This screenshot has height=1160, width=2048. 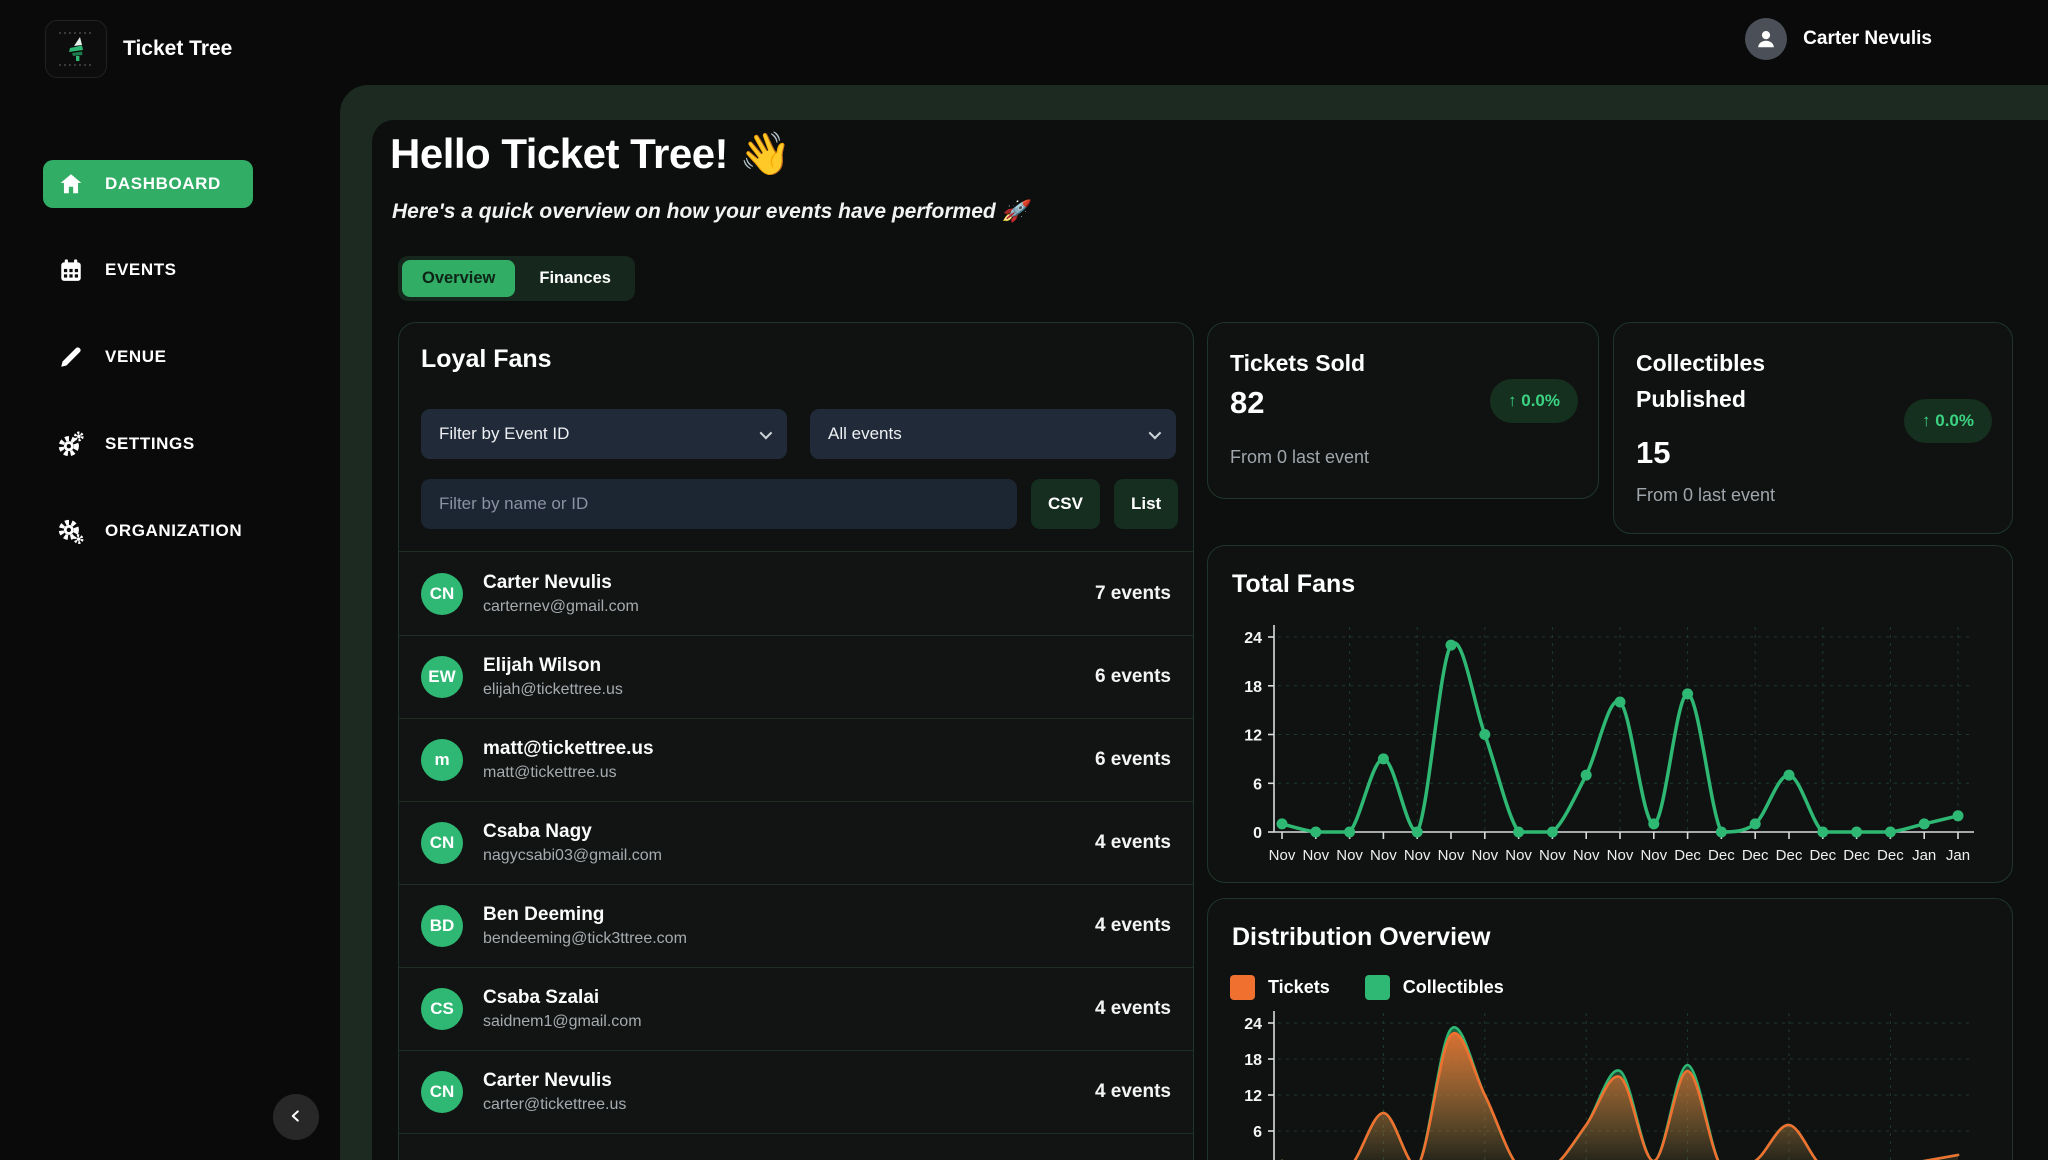 I want to click on list-view-button: List, so click(x=1146, y=504).